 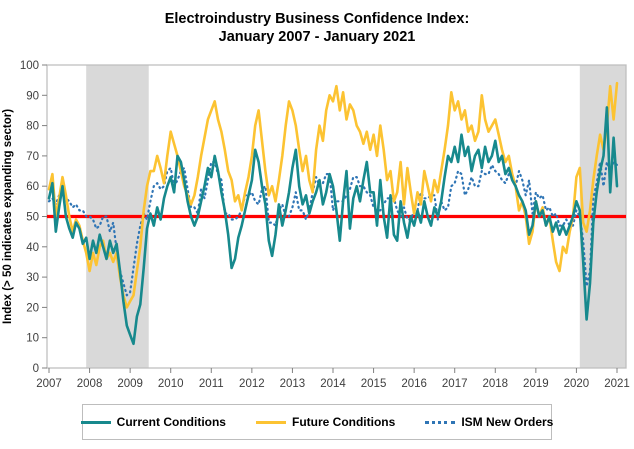 What do you see at coordinates (32, 187) in the screenshot?
I see `y-tick-label-60: 60` at bounding box center [32, 187].